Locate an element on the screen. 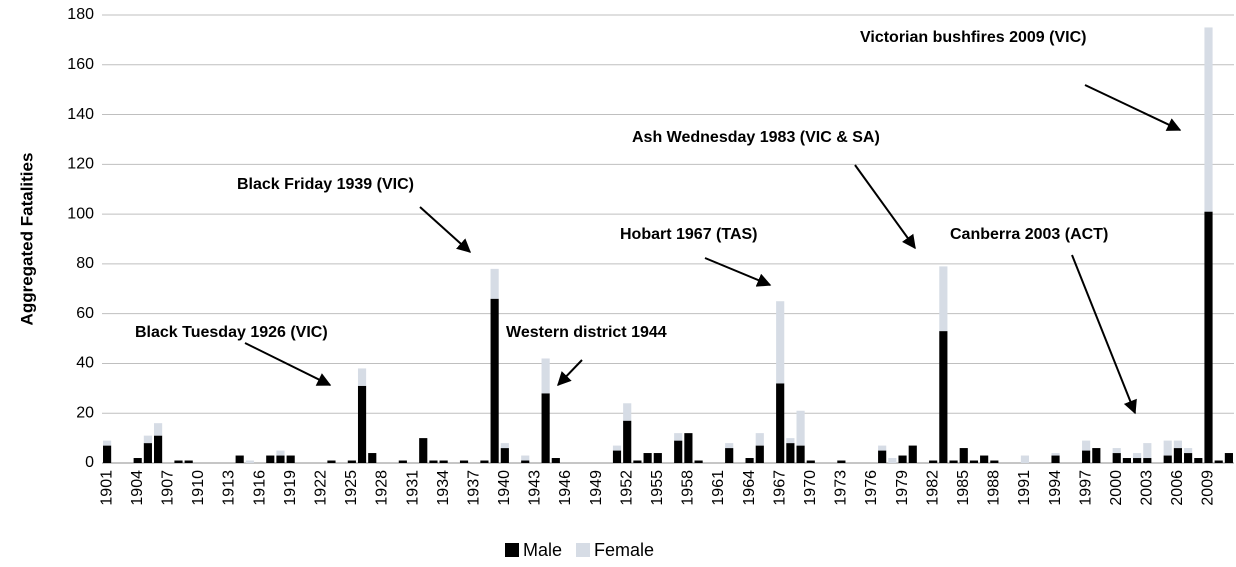  y-tick-label: 0 is located at coordinates (89, 462).